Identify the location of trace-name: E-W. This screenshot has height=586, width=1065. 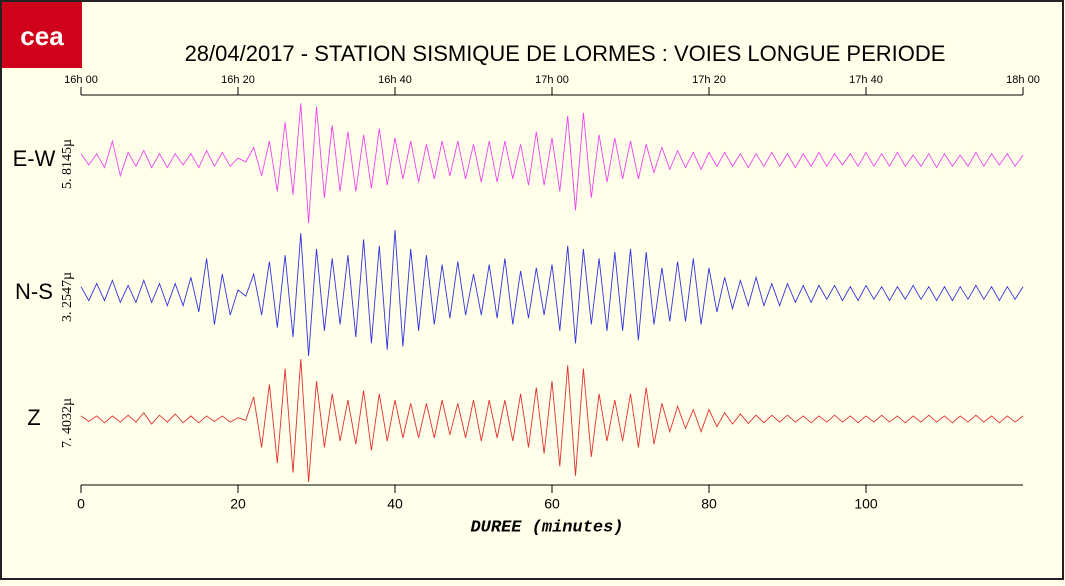
(34, 158).